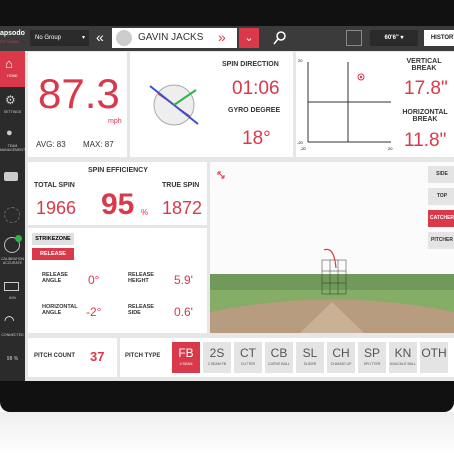 Image resolution: width=454 pixels, height=454 pixels. What do you see at coordinates (97, 356) in the screenshot?
I see `pitch-count-value: 37` at bounding box center [97, 356].